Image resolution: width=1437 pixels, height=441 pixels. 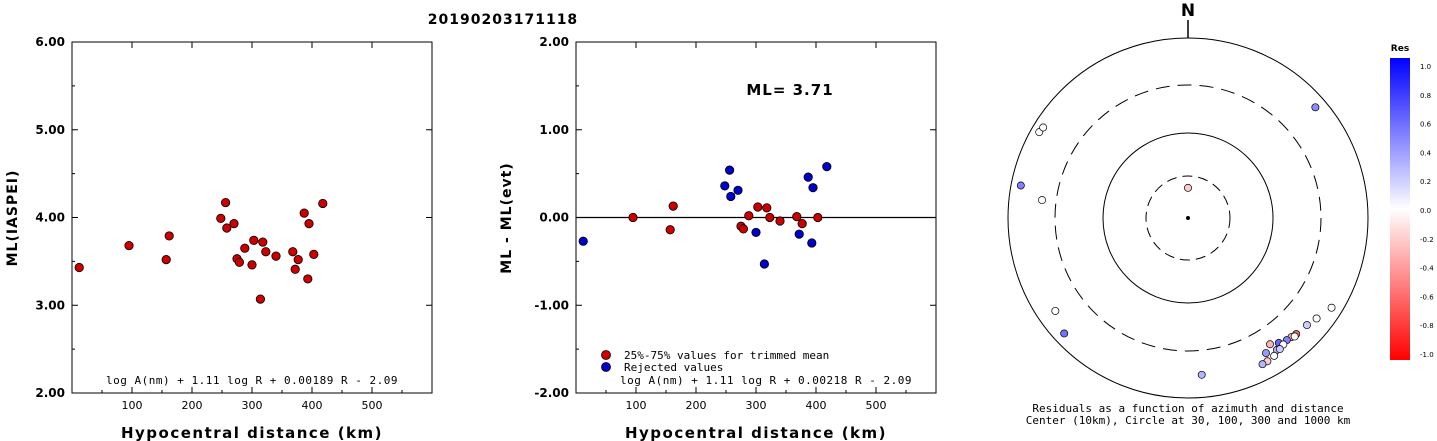 I want to click on colorbar-tick-label: -0.8, so click(x=1427, y=326).